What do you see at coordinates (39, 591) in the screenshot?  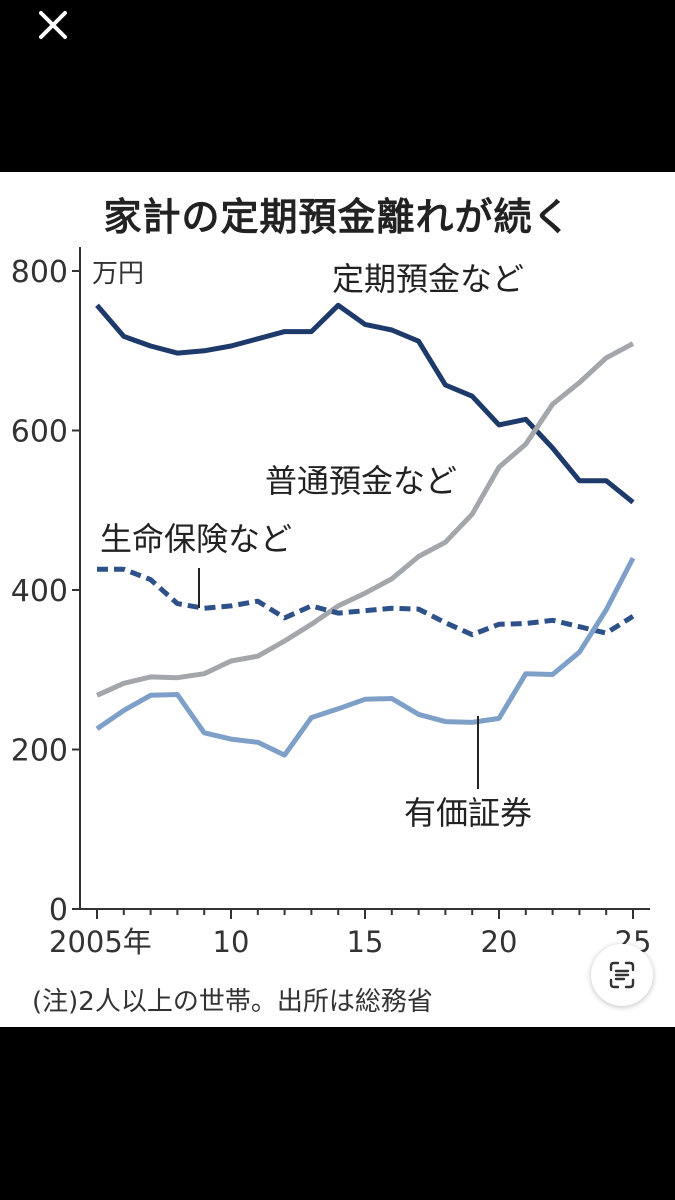 I see `y-tick-label: 400` at bounding box center [39, 591].